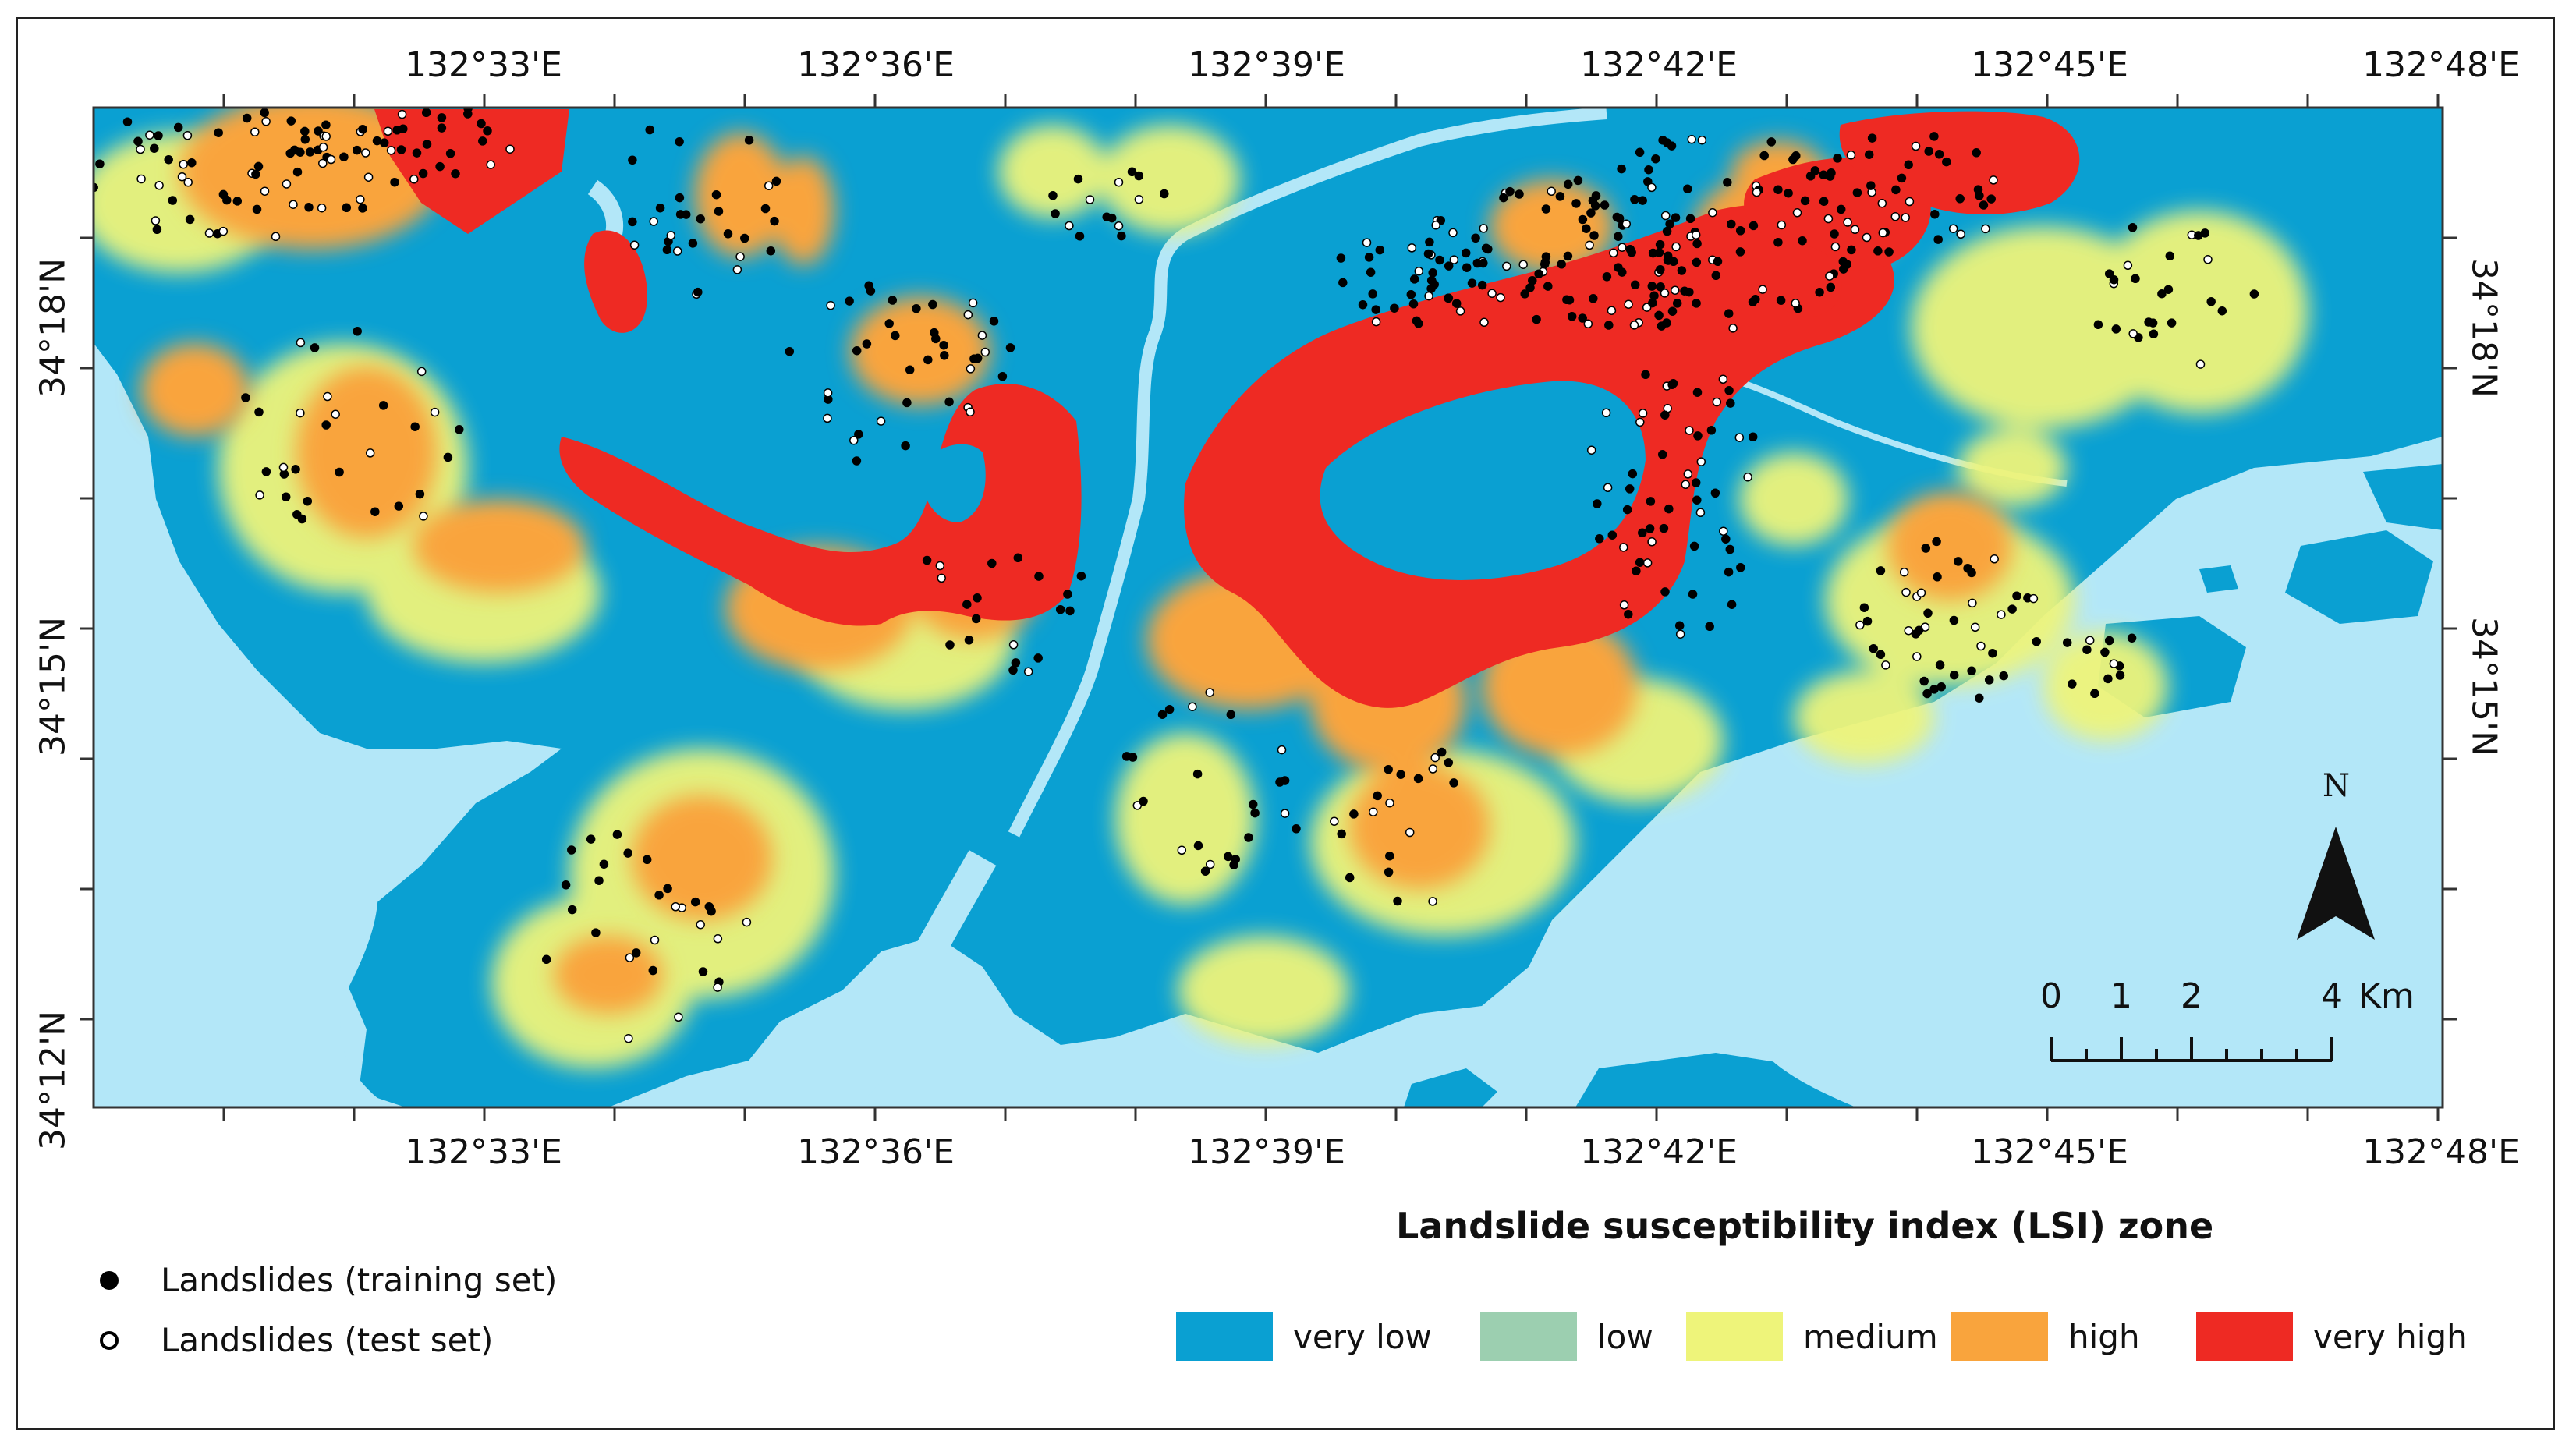 The width and height of the screenshot is (2576, 1452). I want to click on zone-label: very high, so click(2390, 1336).